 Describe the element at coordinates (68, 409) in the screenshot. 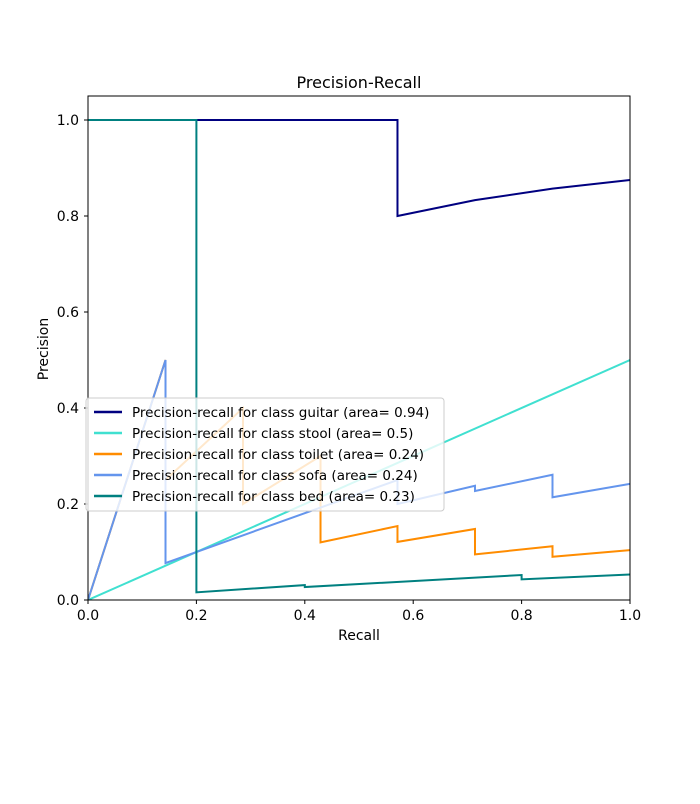

I see `y-tick-label: 0.4` at that location.